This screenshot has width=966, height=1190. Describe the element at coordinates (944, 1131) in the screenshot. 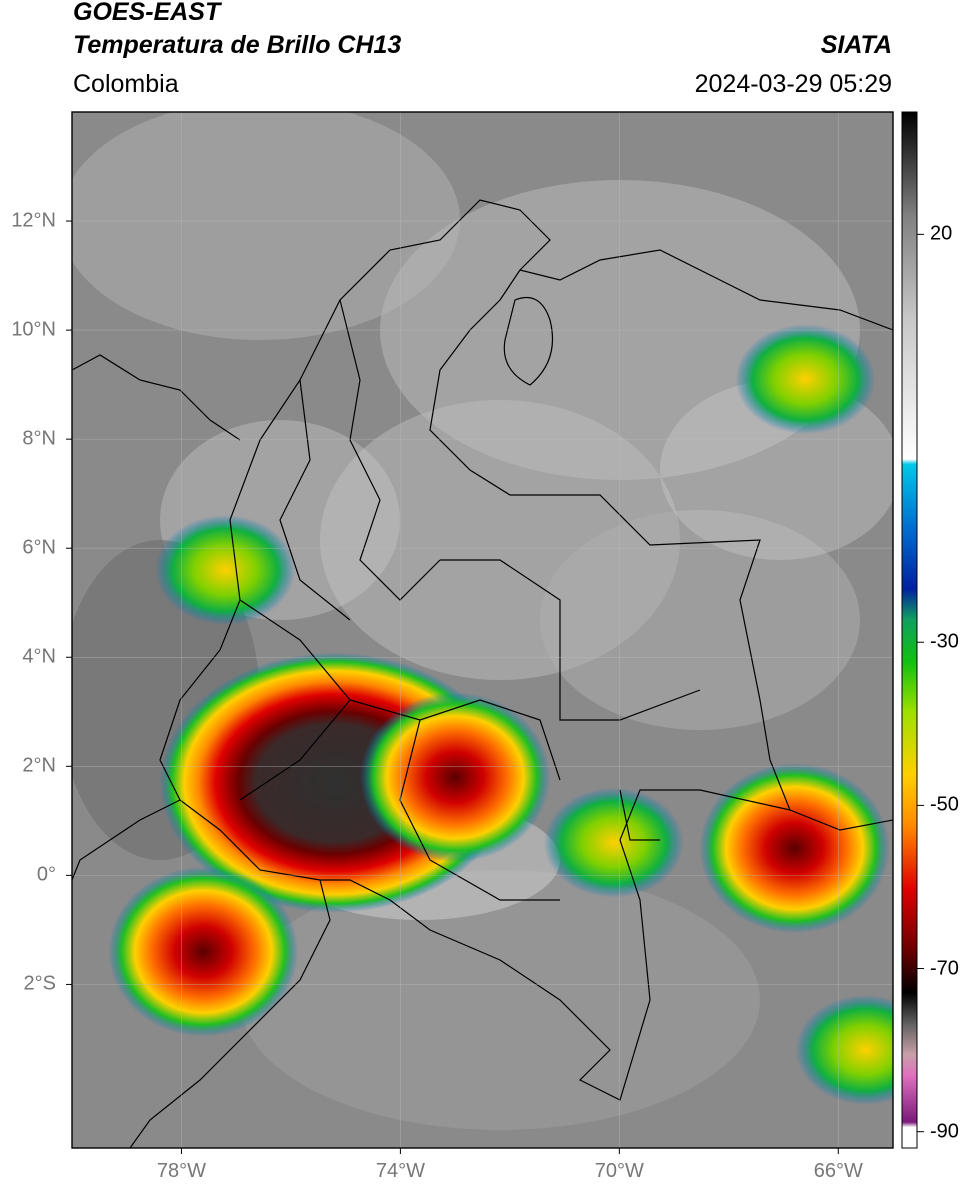

I see `colorbar-label: -90` at that location.